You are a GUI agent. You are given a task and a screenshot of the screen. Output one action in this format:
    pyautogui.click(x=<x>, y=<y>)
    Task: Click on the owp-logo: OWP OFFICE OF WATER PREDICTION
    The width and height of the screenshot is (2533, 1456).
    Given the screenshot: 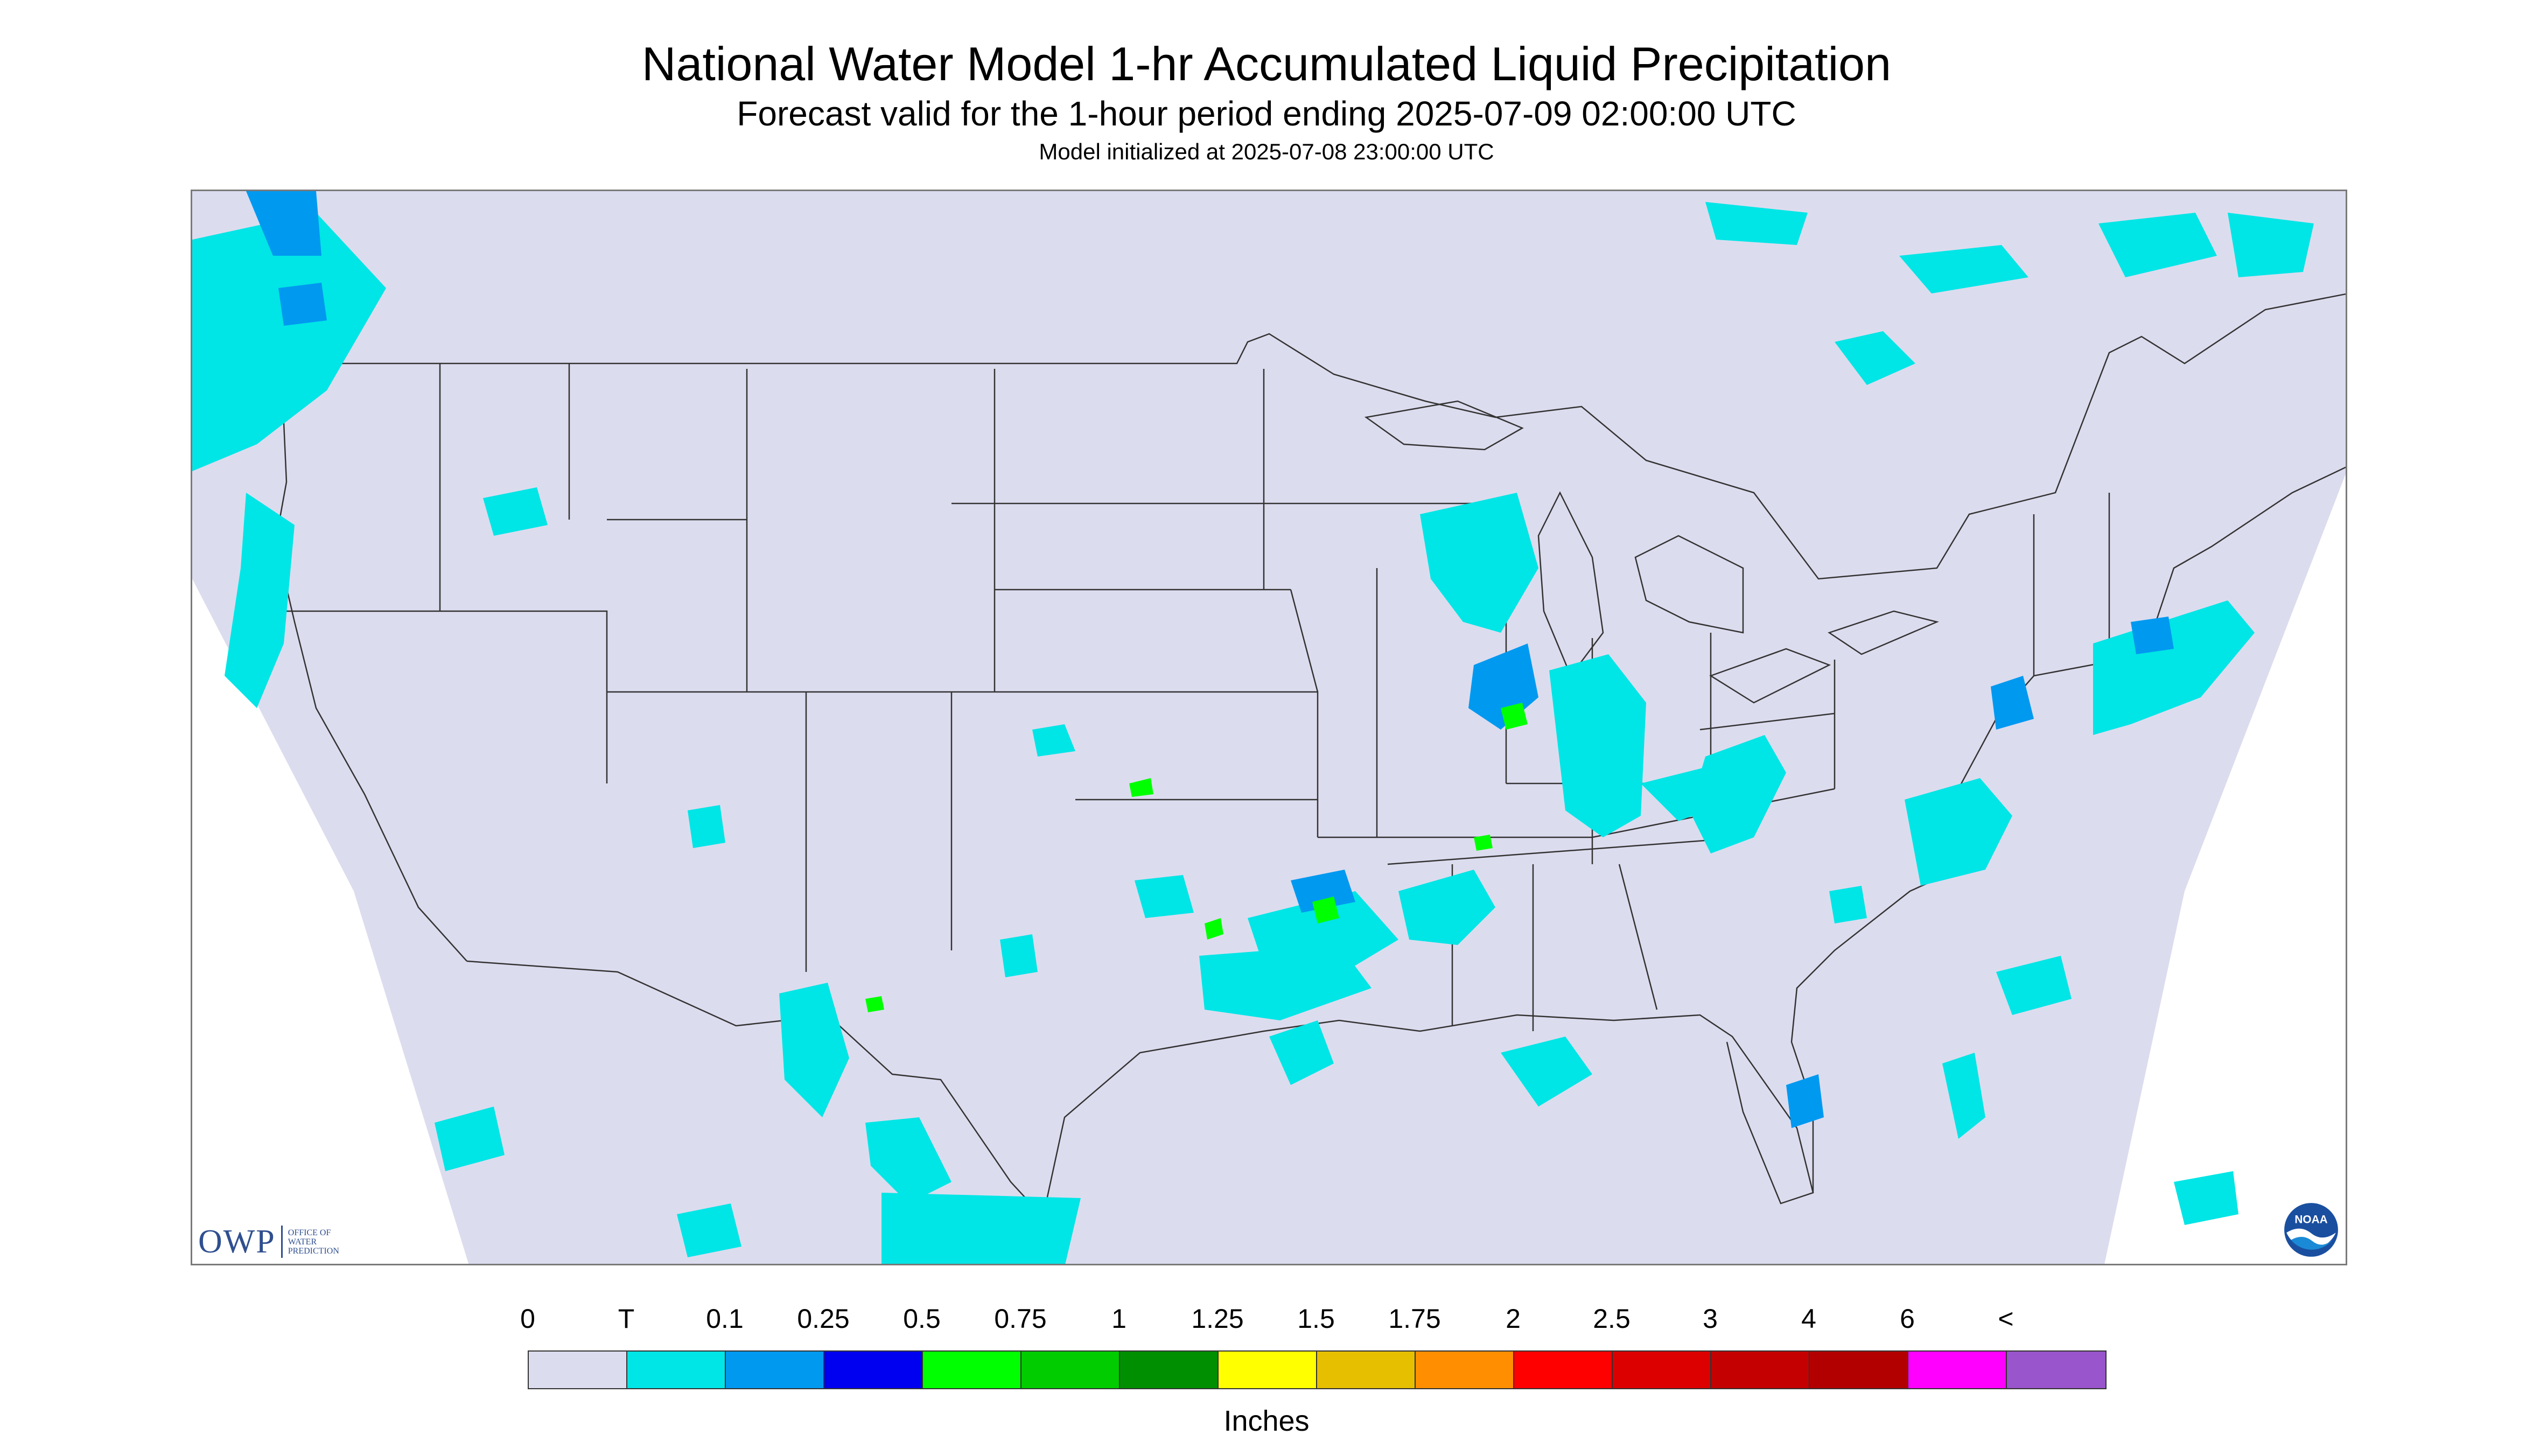 What is the action you would take?
    pyautogui.click(x=268, y=1241)
    